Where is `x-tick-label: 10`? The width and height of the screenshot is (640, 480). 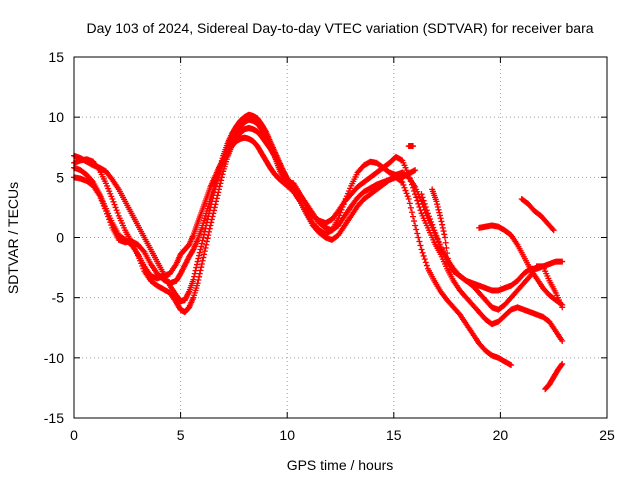
x-tick-label: 10 is located at coordinates (287, 435).